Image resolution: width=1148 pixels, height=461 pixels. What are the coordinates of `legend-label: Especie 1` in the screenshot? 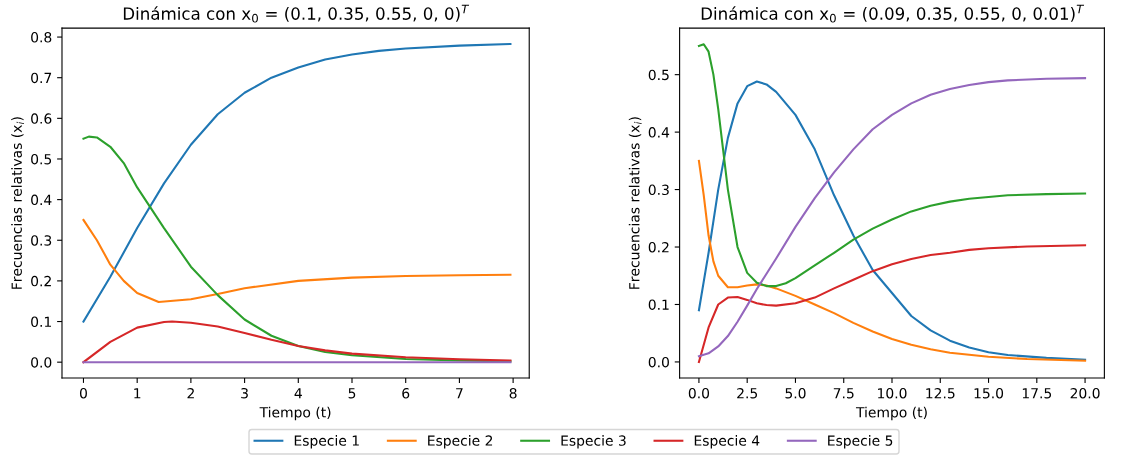 It's located at (326, 442).